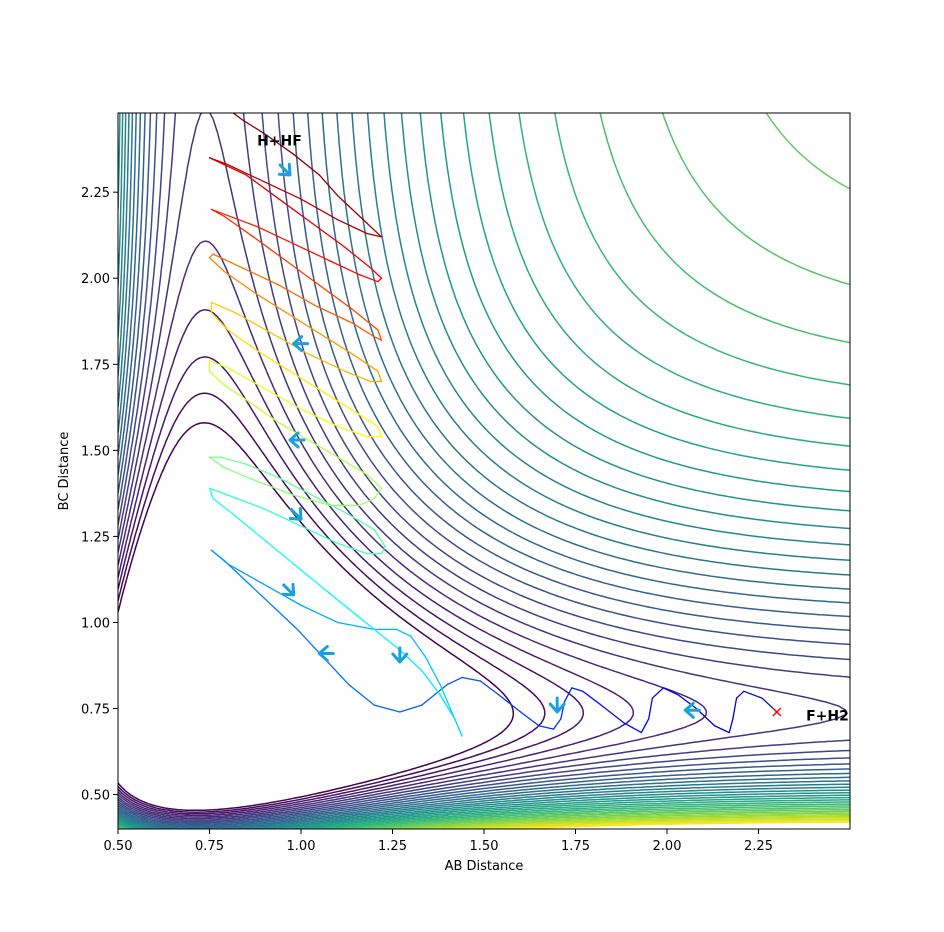 This screenshot has width=944, height=932. Describe the element at coordinates (777, 712) in the screenshot. I see `start-marker` at that location.